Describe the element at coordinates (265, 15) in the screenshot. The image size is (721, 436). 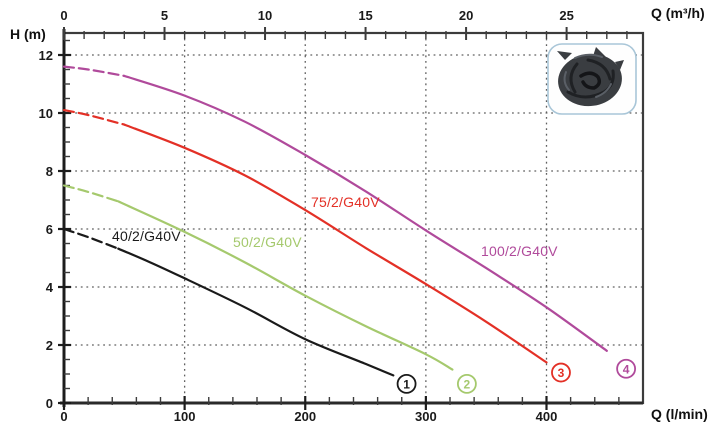
I see `top-axis-tick-label: 10` at that location.